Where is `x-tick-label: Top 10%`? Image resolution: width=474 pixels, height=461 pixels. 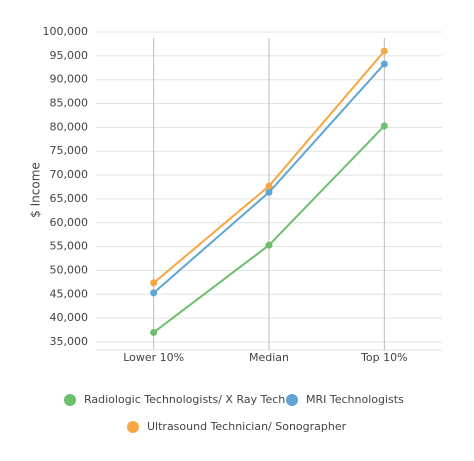
x-tick-label: Top 10% is located at coordinates (384, 357).